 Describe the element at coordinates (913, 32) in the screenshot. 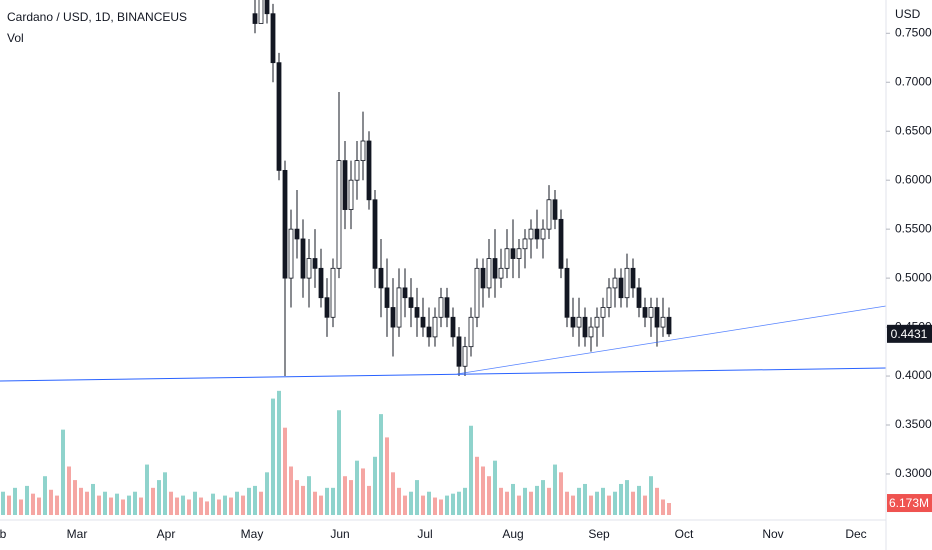

I see `y-tick-label: 0.7500` at that location.